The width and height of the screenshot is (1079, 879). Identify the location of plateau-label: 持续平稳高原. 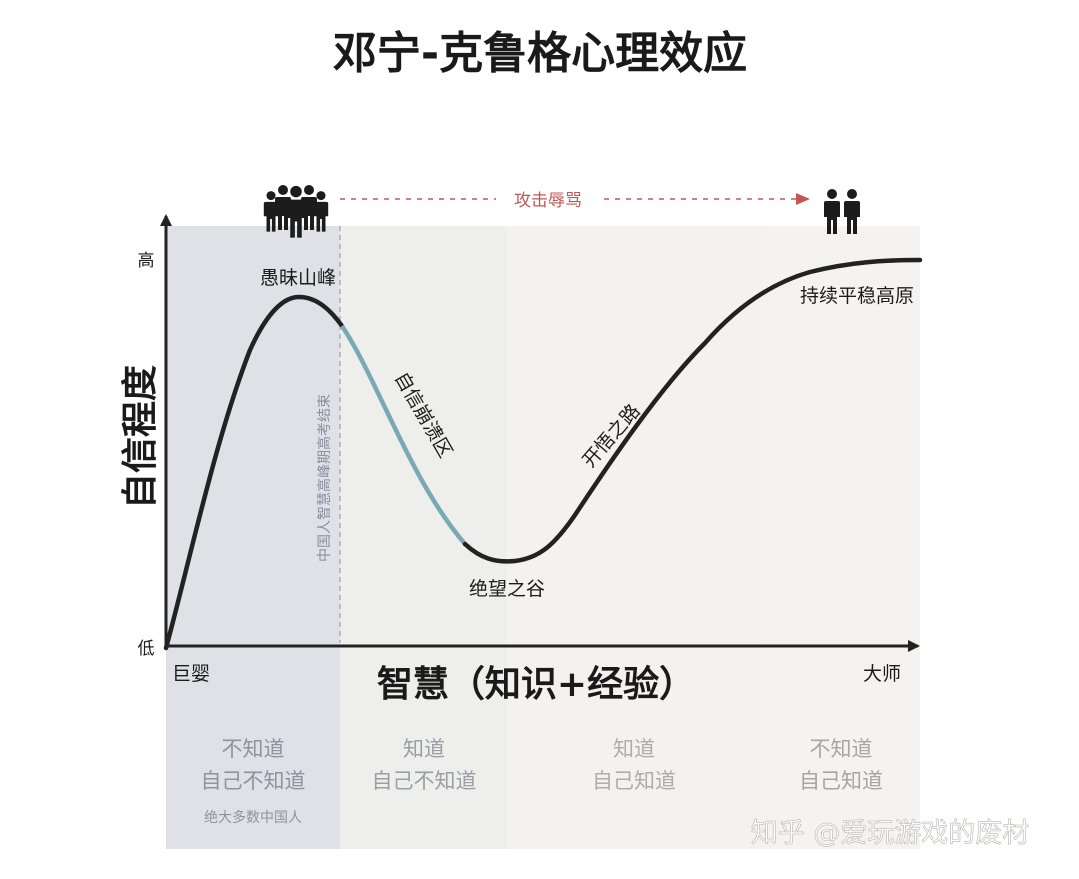
(857, 296).